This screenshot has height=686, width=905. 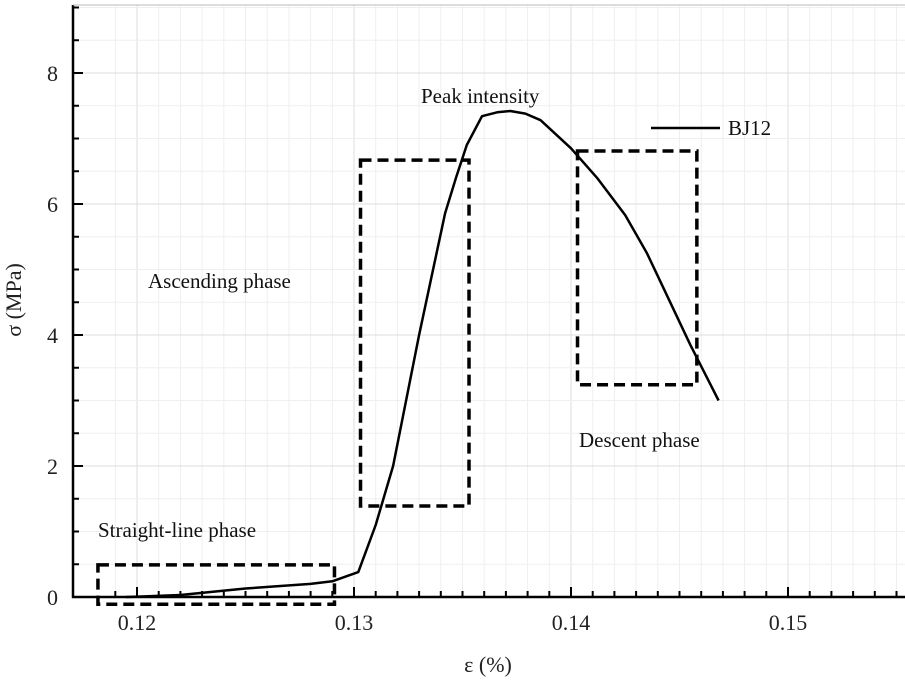 What do you see at coordinates (488, 664) in the screenshot?
I see `x-axis-label: ε (%)` at bounding box center [488, 664].